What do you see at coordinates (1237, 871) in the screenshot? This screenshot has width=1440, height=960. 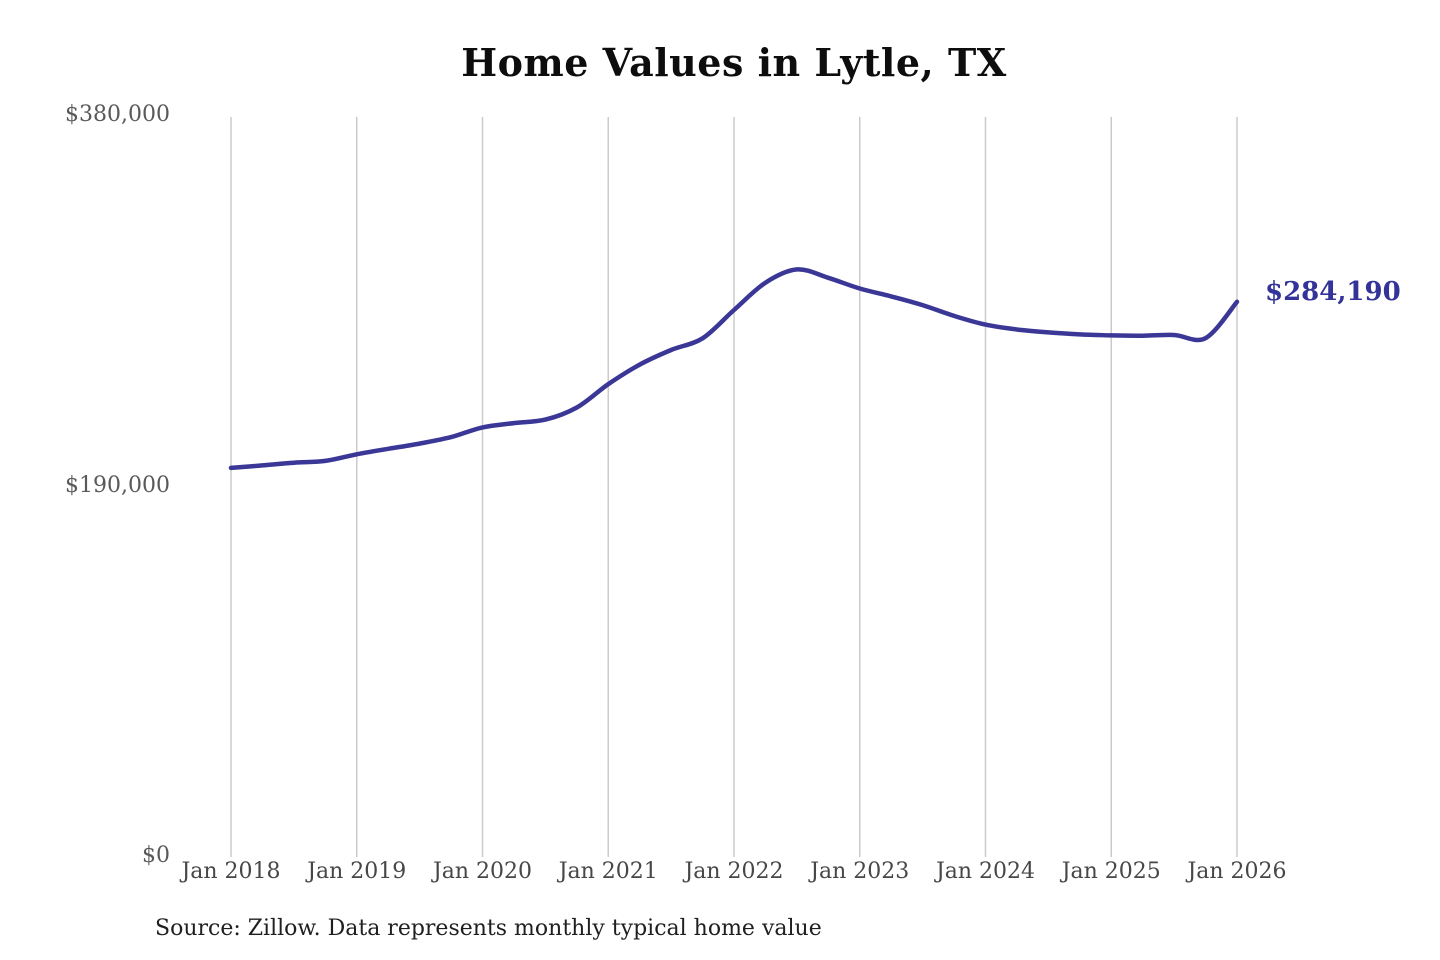 I see `x-axis-tick-label: Jan 2026` at bounding box center [1237, 871].